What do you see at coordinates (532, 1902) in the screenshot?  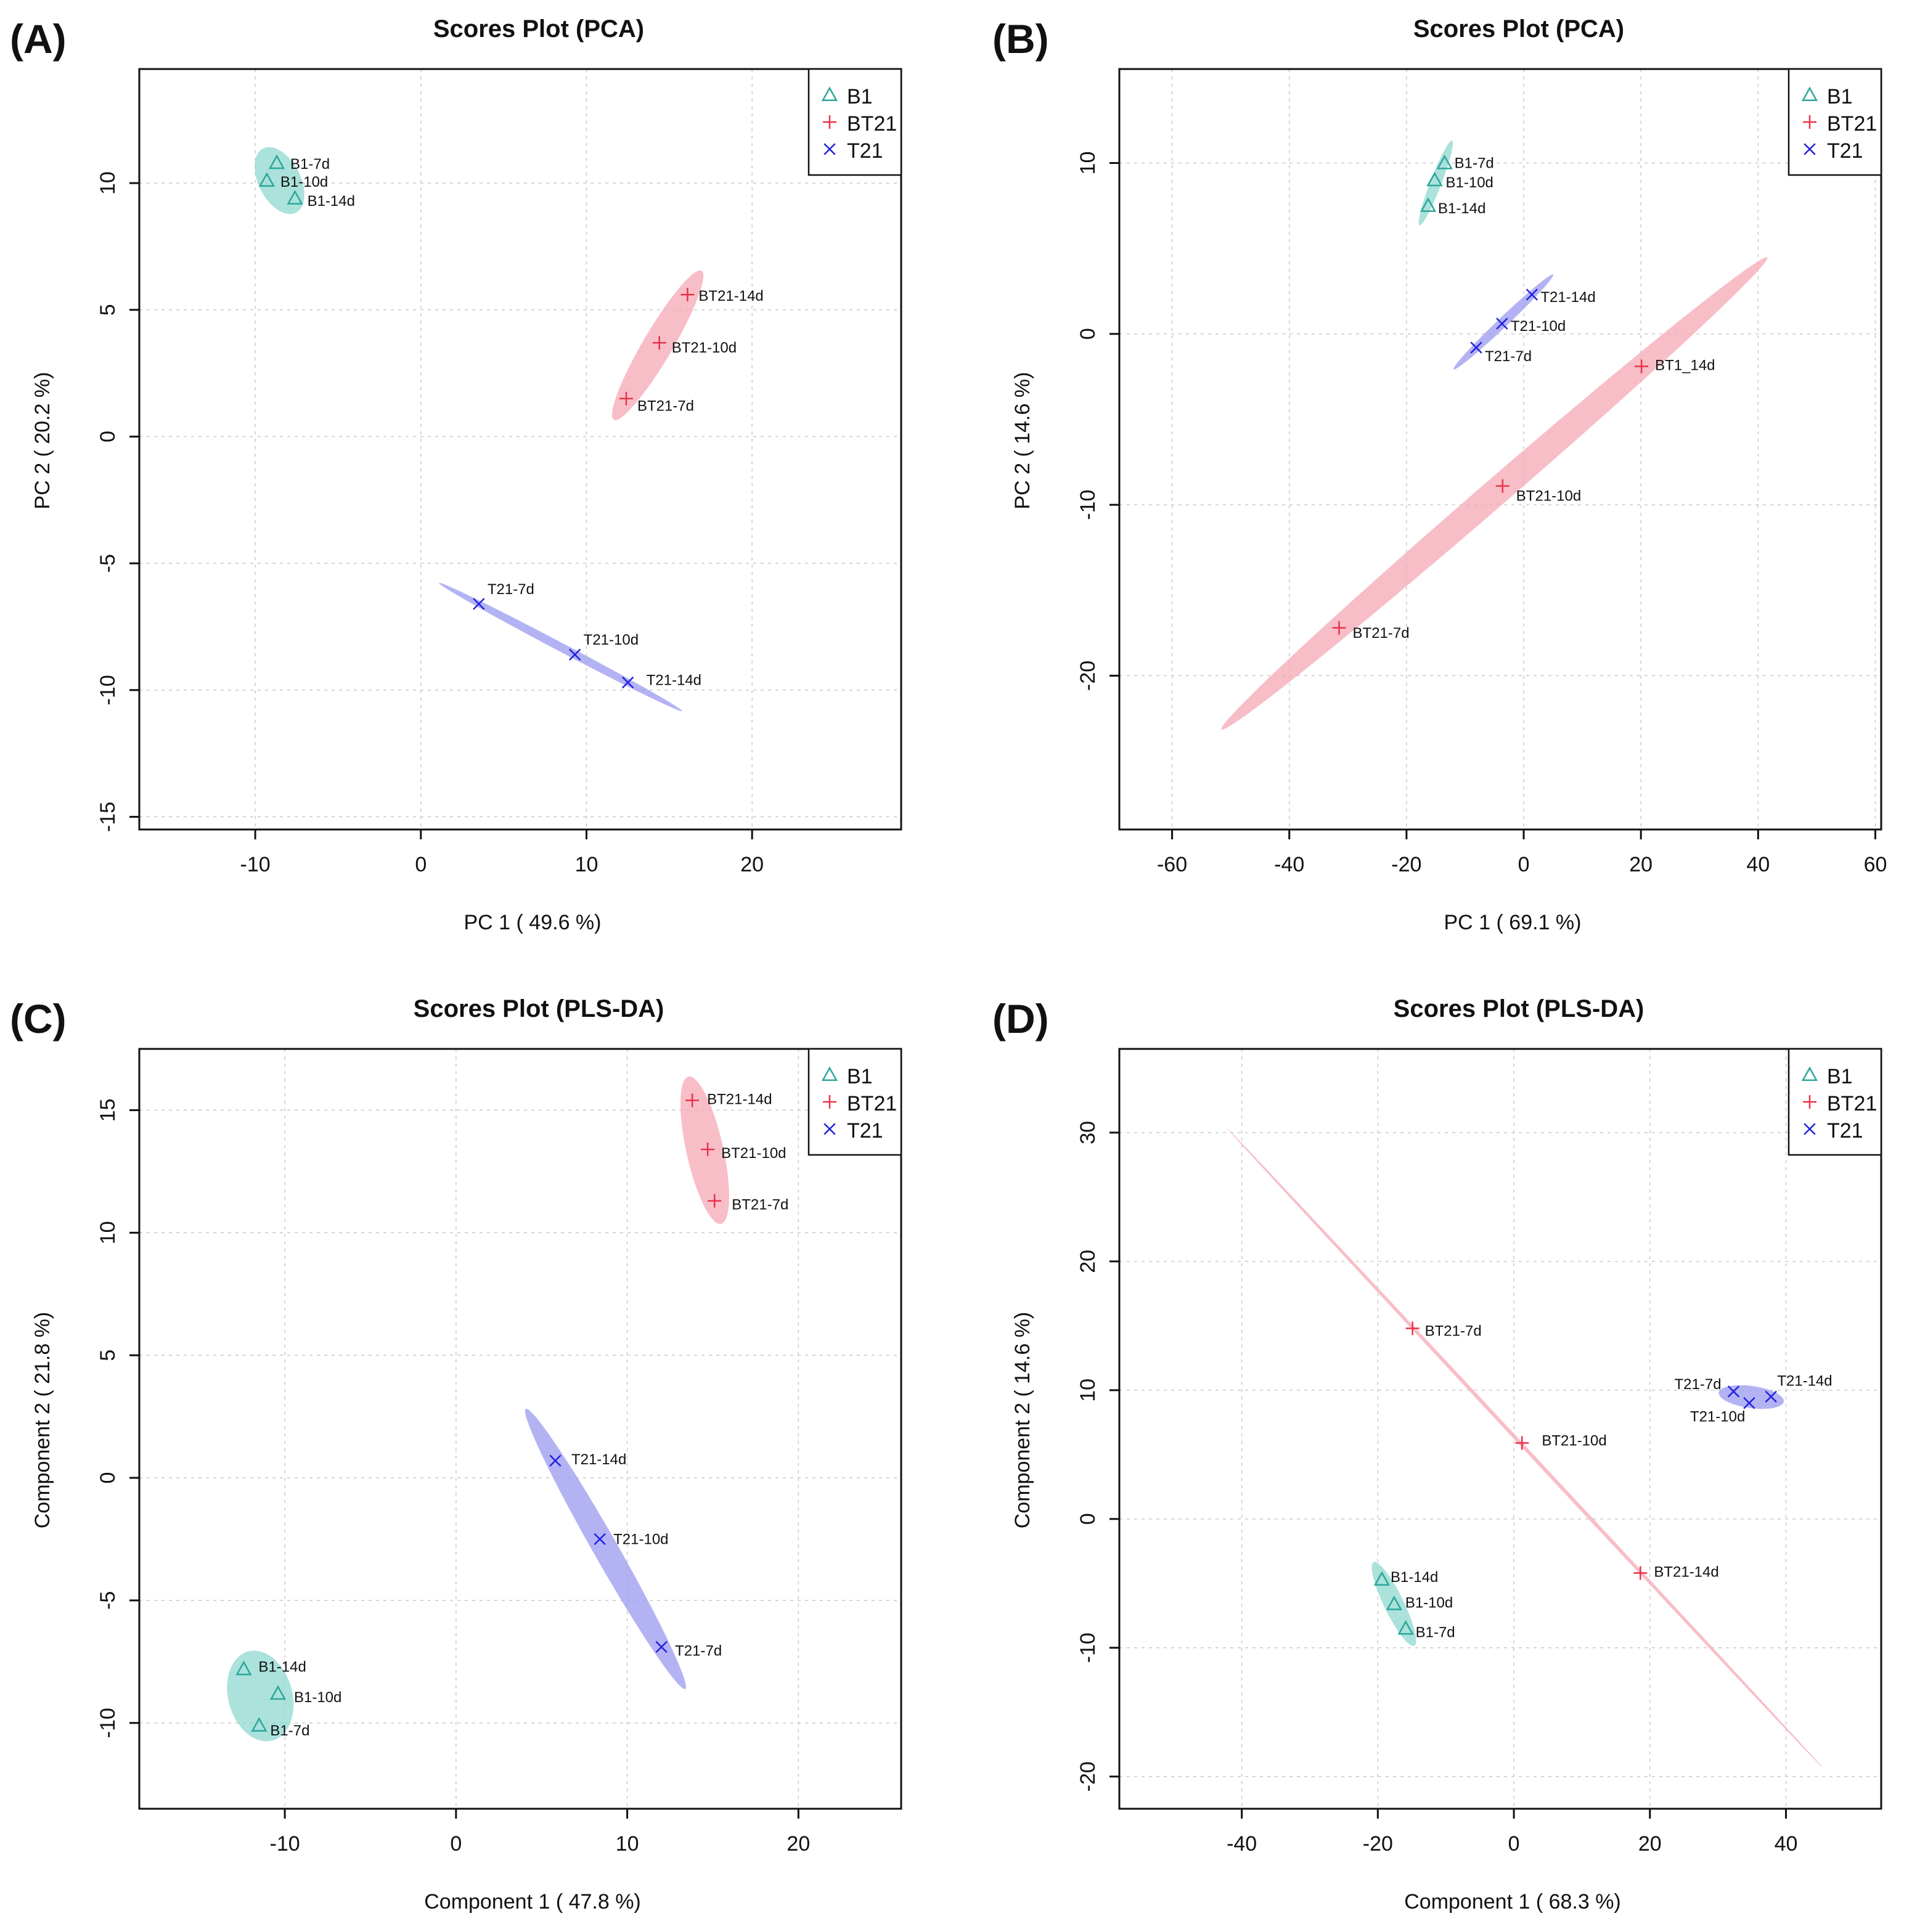 I see `x-axis-label: Component 1 ( 47.8 %)` at bounding box center [532, 1902].